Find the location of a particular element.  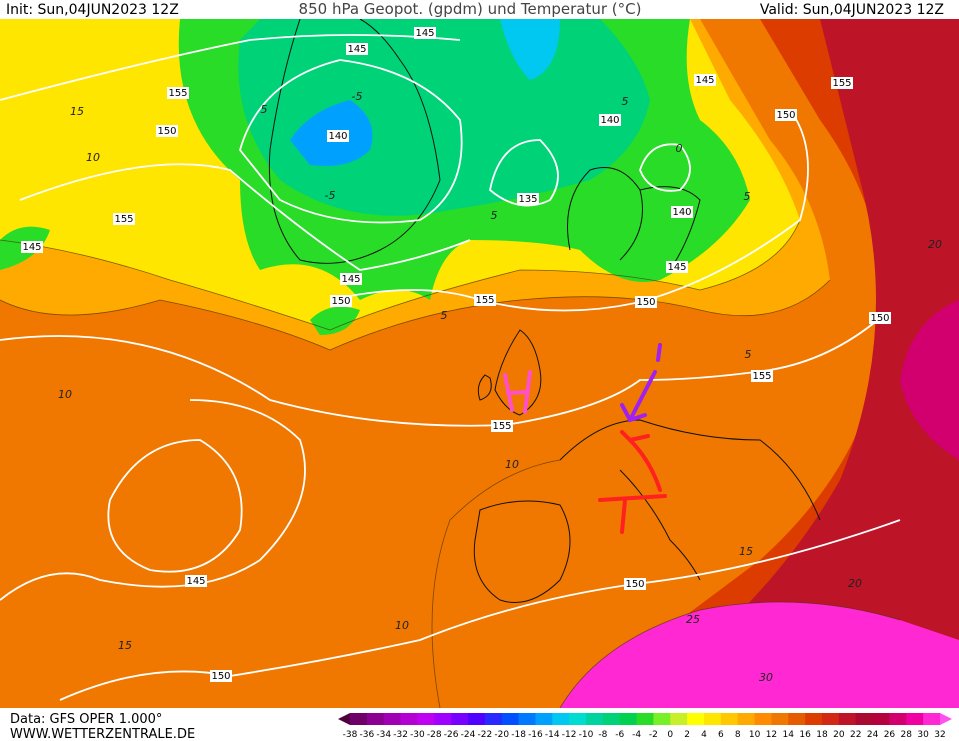

legend-label: -10 is located at coordinates (586, 735).